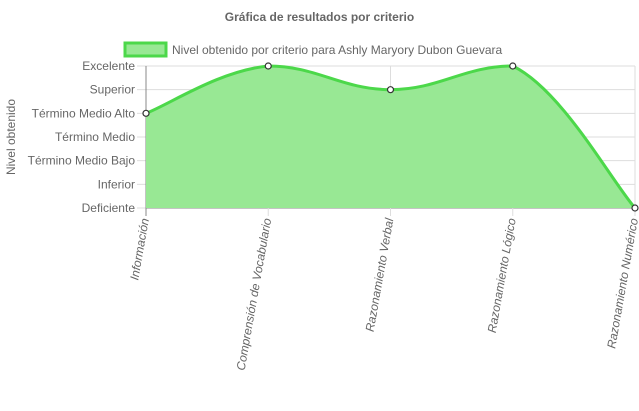 Image resolution: width=639 pixels, height=411 pixels. What do you see at coordinates (108, 66) in the screenshot?
I see `y-tick-label: Excelente` at bounding box center [108, 66].